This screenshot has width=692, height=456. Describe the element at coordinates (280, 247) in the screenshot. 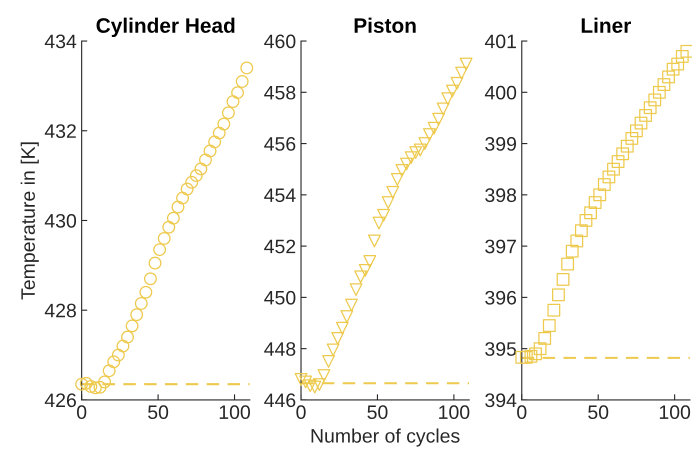

I see `y-tick-label: 452` at that location.